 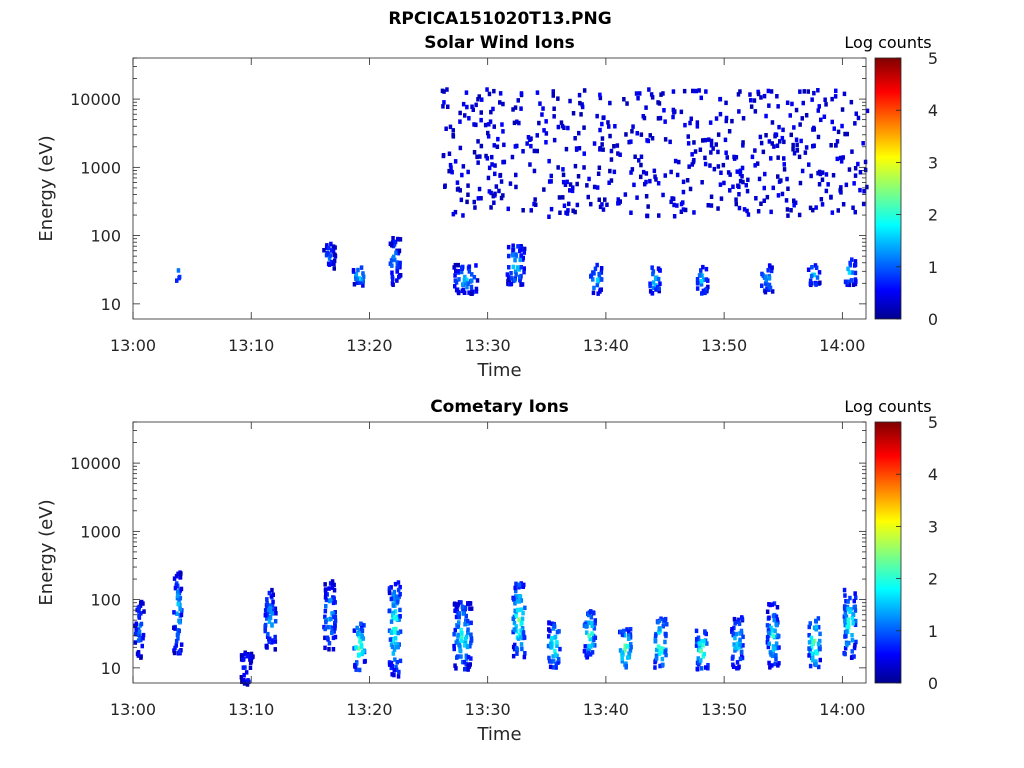 I want to click on x-tick-label: 13:40, so click(x=606, y=345).